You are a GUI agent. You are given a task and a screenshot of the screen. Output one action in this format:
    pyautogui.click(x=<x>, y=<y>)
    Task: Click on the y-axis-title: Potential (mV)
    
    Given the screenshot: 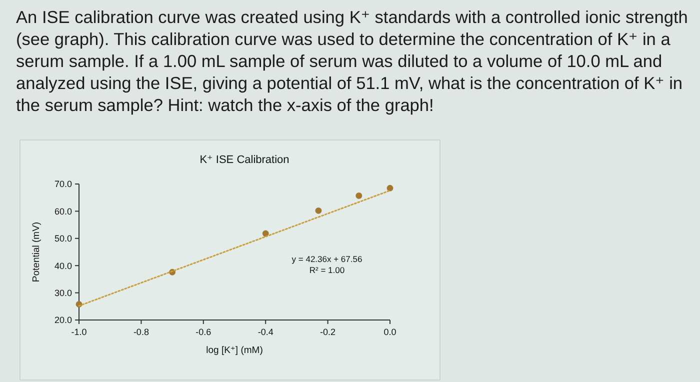 What is the action you would take?
    pyautogui.click(x=36, y=252)
    